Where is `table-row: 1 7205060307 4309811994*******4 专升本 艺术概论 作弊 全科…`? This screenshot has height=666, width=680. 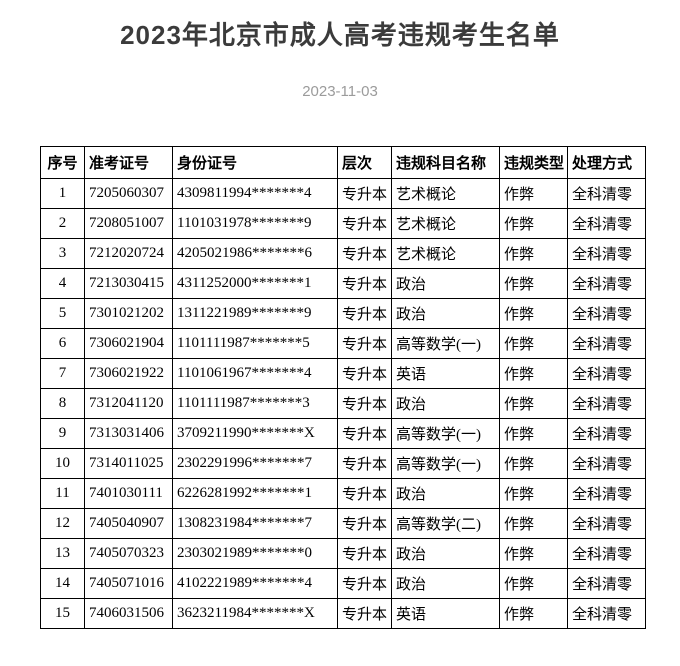 table-row: 1 7205060307 4309811994*******4 专升本 艺术概论 作弊 全科… is located at coordinates (343, 193).